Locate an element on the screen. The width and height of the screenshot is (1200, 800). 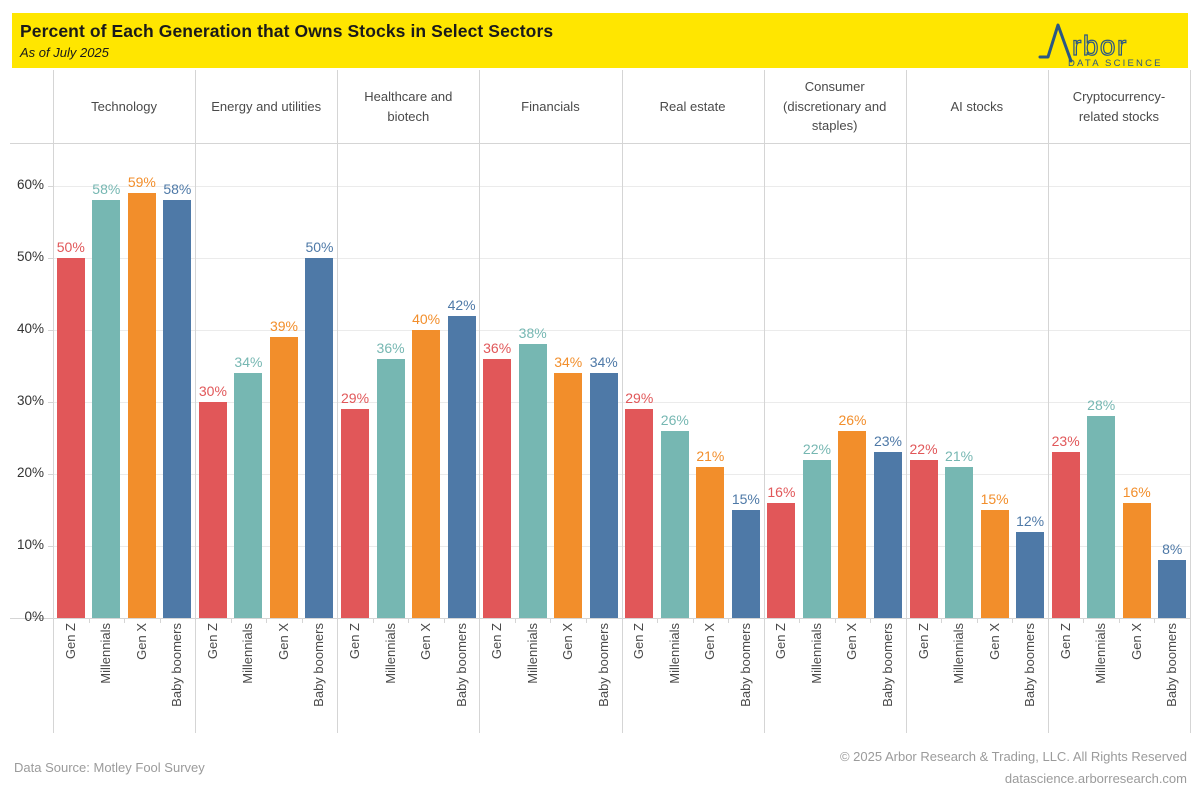
bar-value-label: 39% is located at coordinates (283, 326).